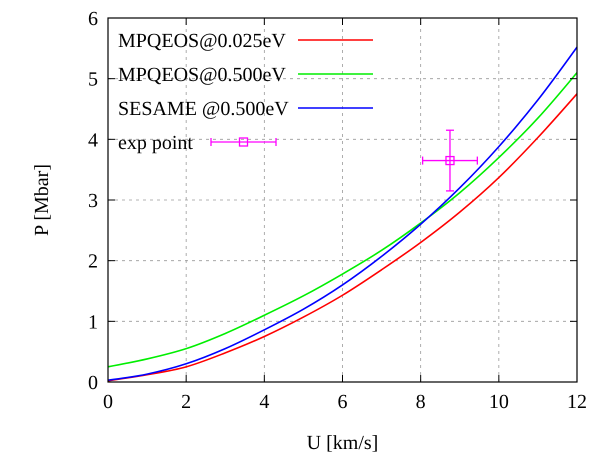  I want to click on x-tick-label: 2, so click(186, 402).